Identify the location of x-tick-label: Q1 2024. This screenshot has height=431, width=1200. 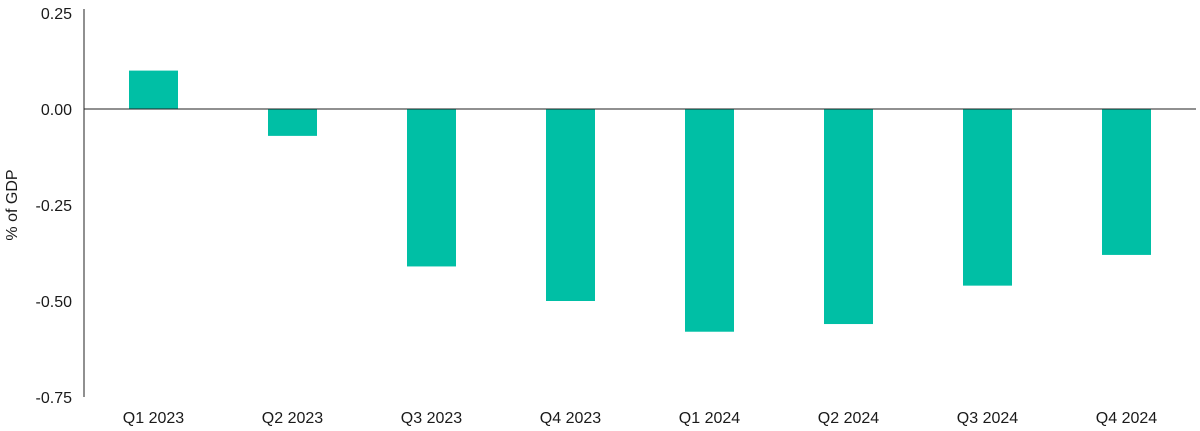
(709, 418).